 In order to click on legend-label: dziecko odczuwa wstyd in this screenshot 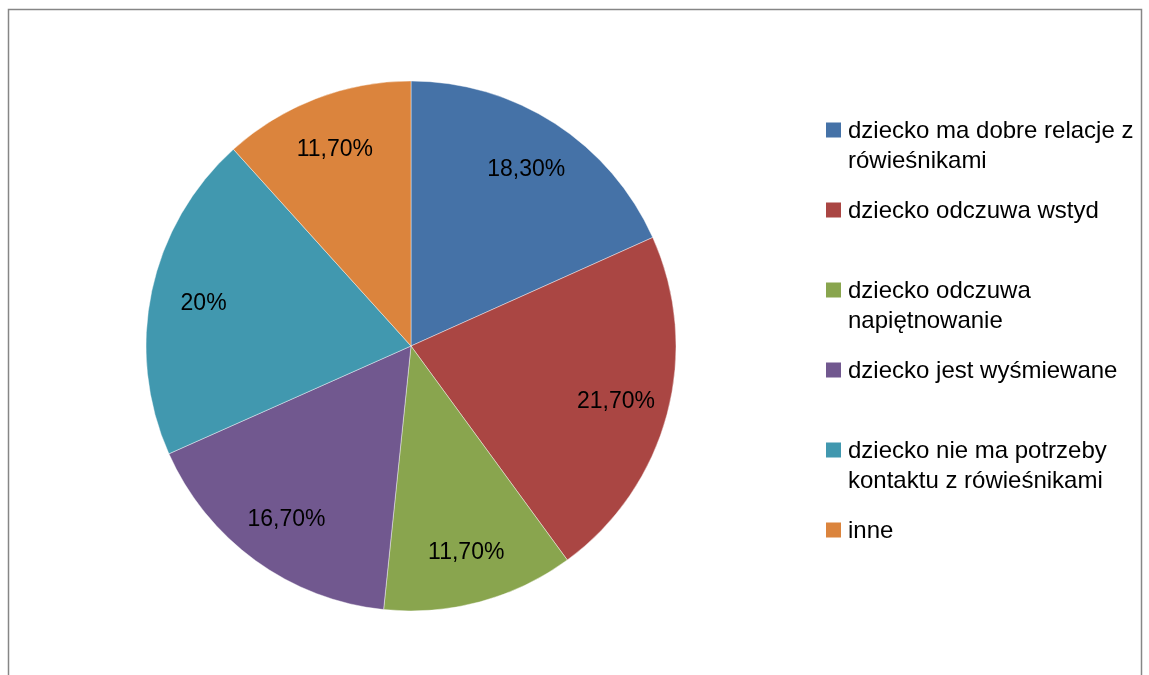, I will do `click(973, 210)`.